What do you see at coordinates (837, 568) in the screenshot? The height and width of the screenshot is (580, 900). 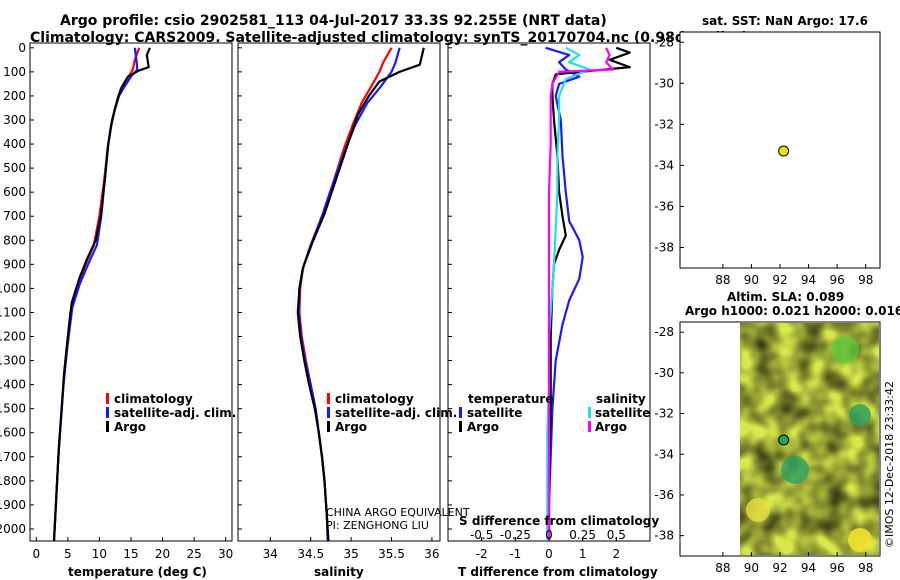 I see `map-x-tick-label: 96` at bounding box center [837, 568].